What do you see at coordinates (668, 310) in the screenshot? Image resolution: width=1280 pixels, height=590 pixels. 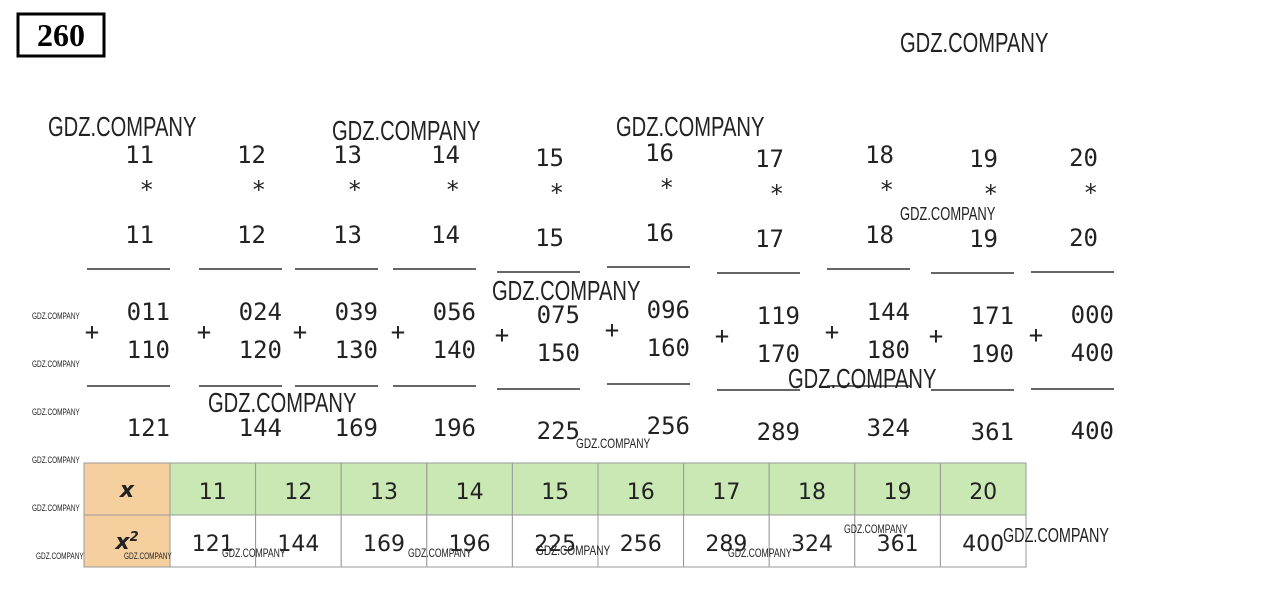 I see `partial: 096` at bounding box center [668, 310].